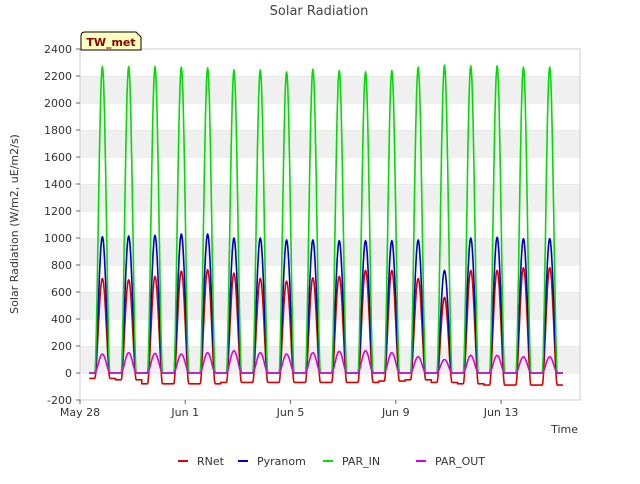 This screenshot has height=484, width=640. Describe the element at coordinates (14, 224) in the screenshot. I see `y-axis-label: Solar Radiation (W/m2, uE/m2/s)` at that location.